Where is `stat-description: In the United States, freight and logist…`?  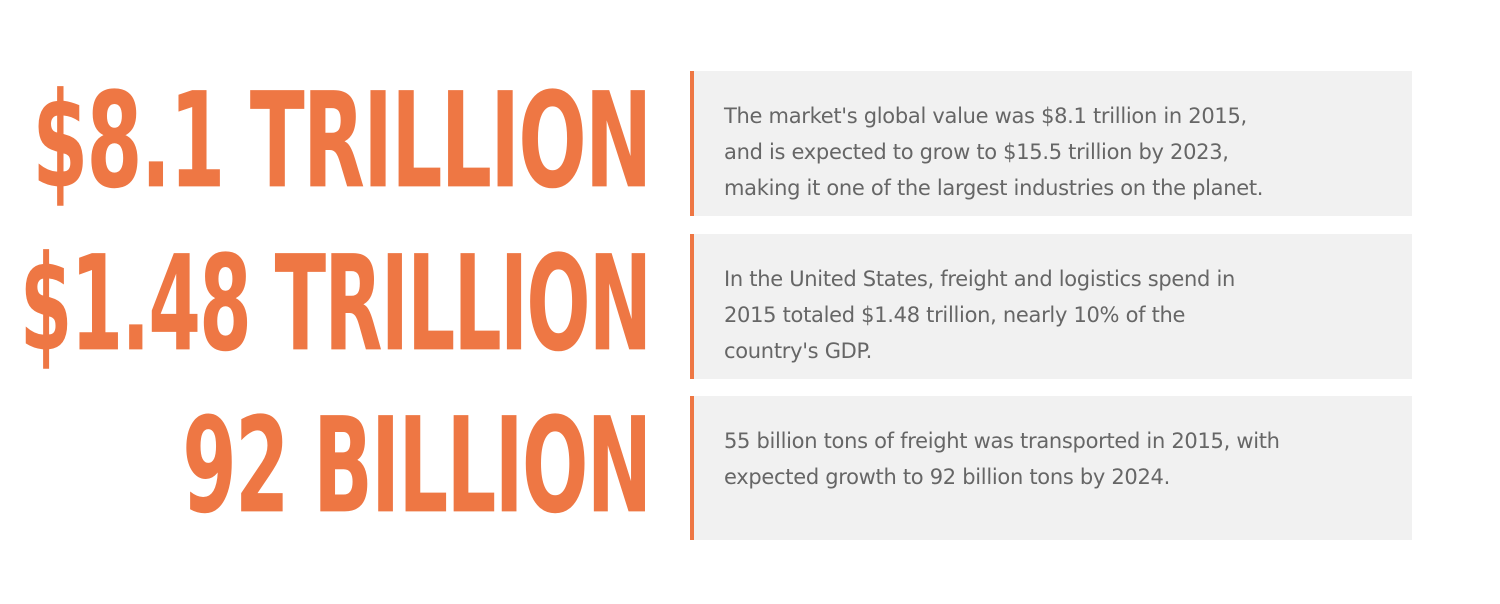 stat-description: In the United States, freight and logist… is located at coordinates (979, 315).